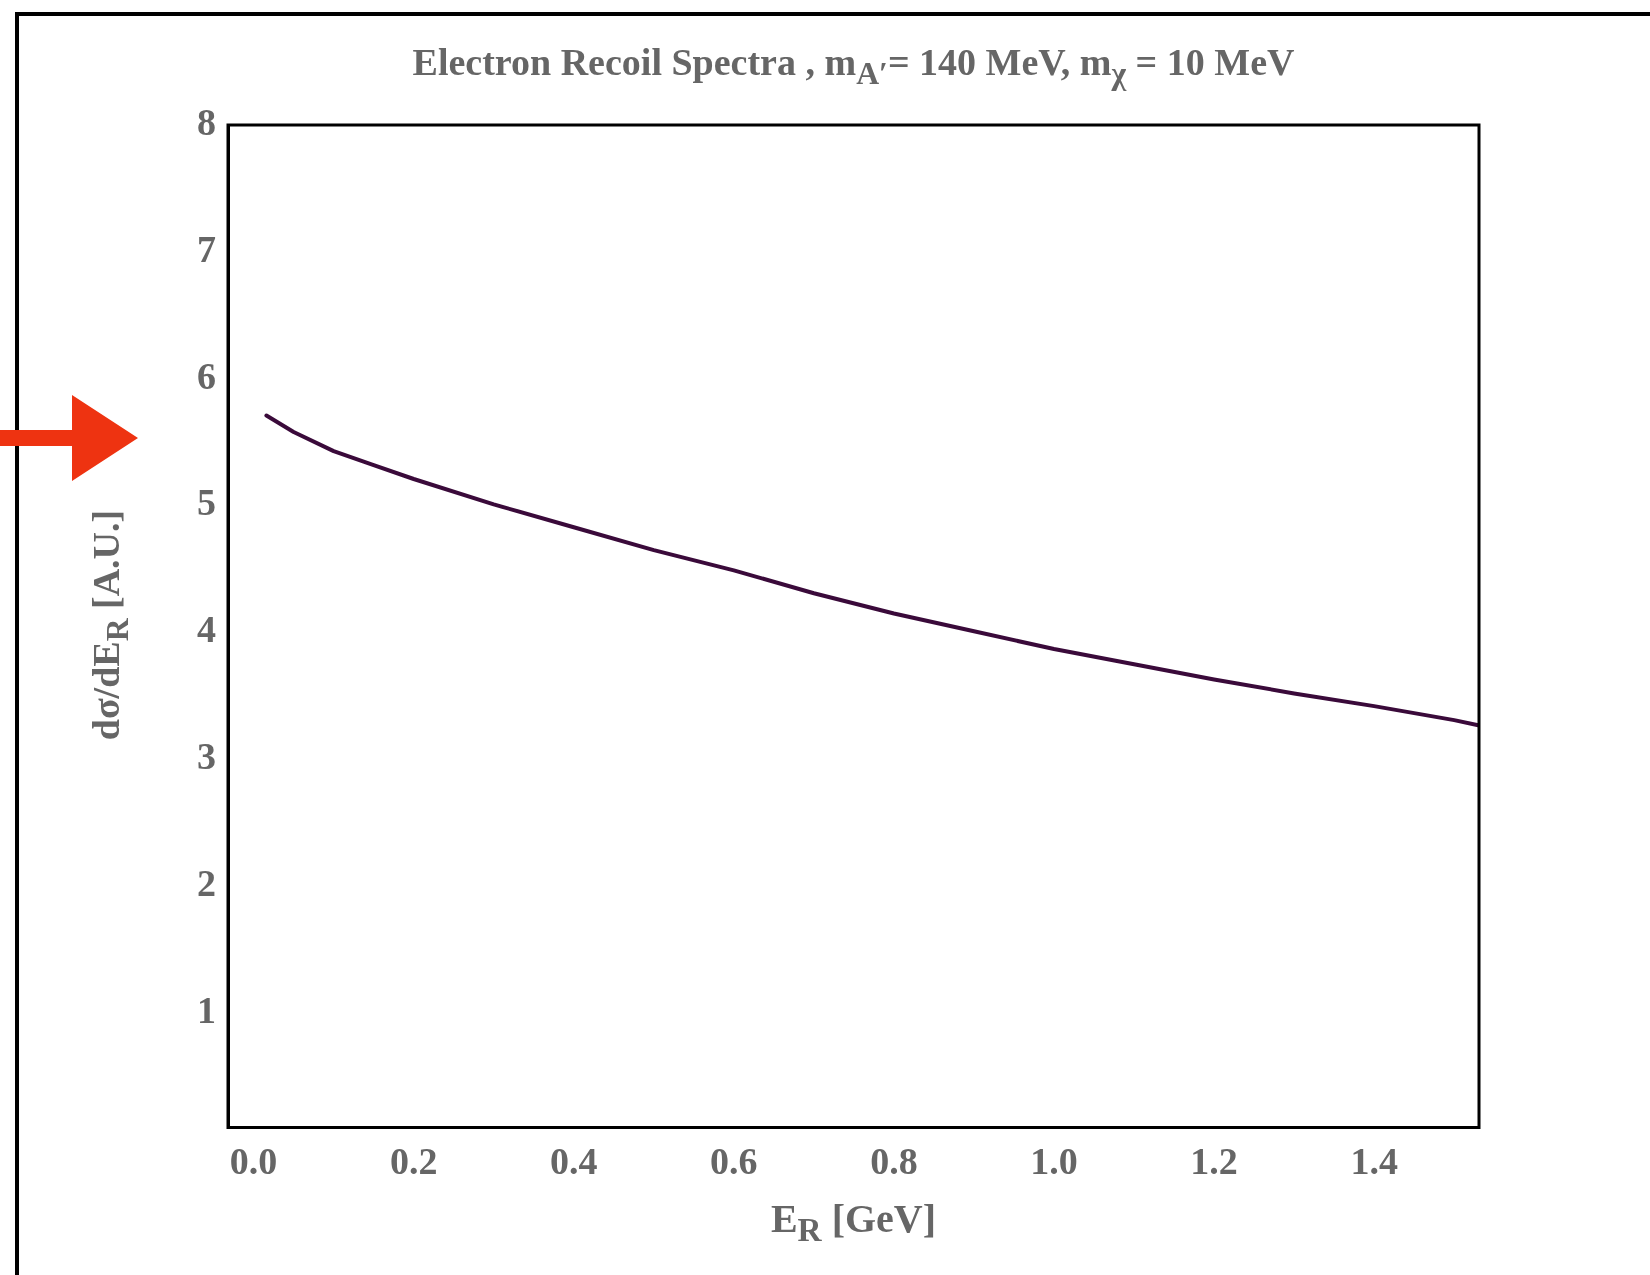  What do you see at coordinates (206, 248) in the screenshot?
I see `y-tick-label: 7` at bounding box center [206, 248].